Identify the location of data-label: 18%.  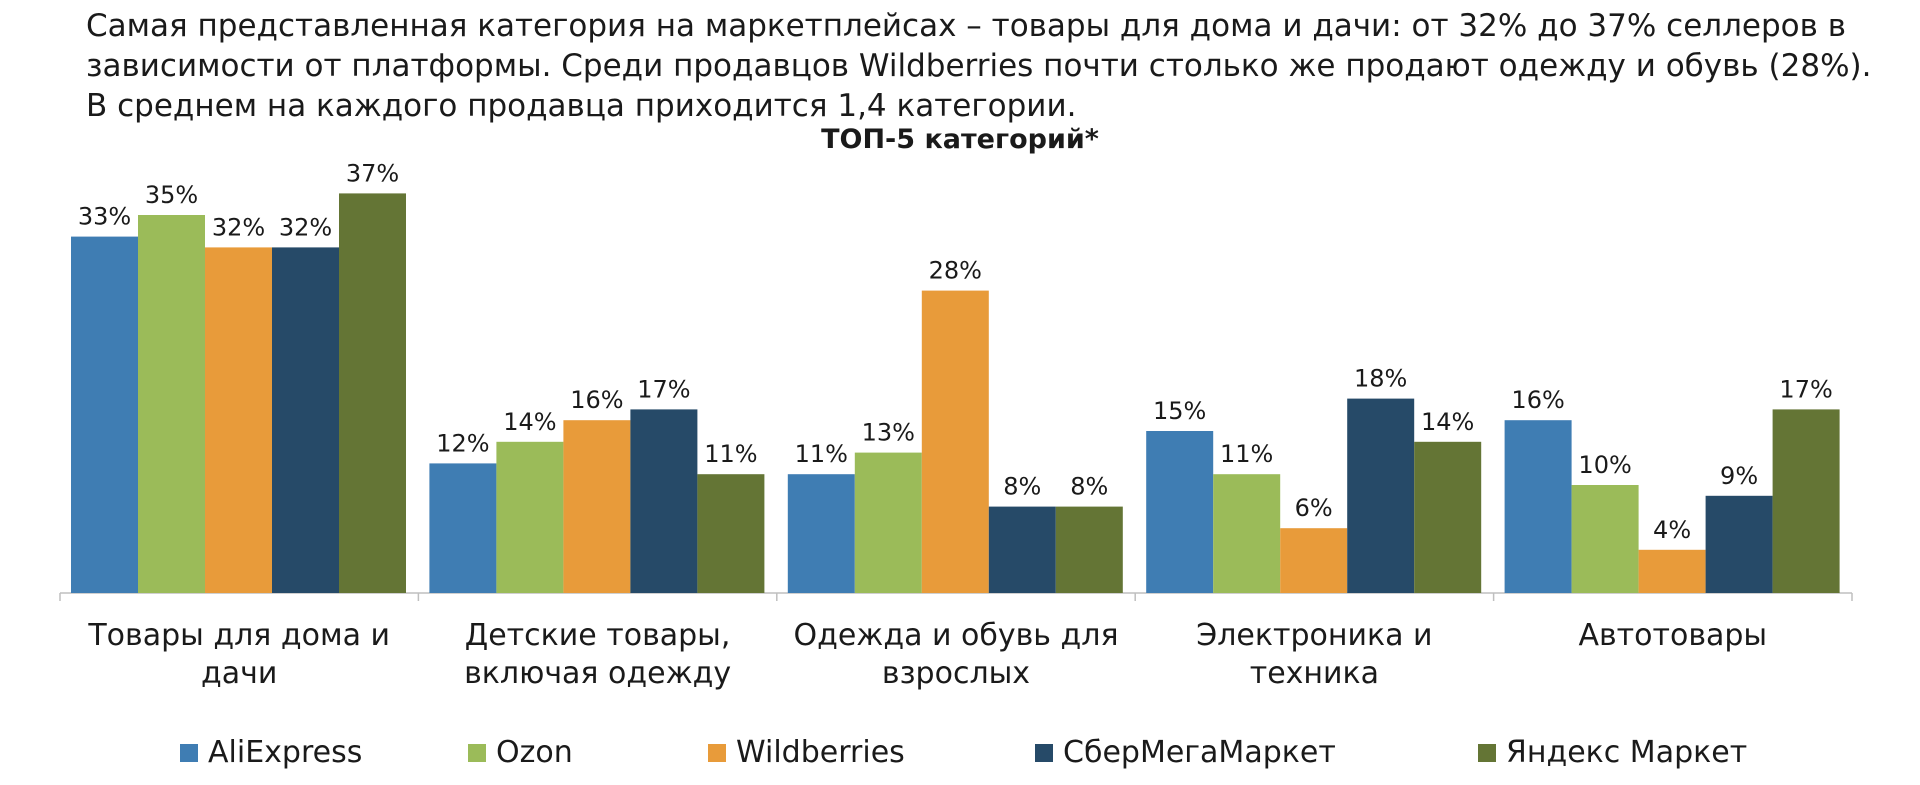
(1380, 379).